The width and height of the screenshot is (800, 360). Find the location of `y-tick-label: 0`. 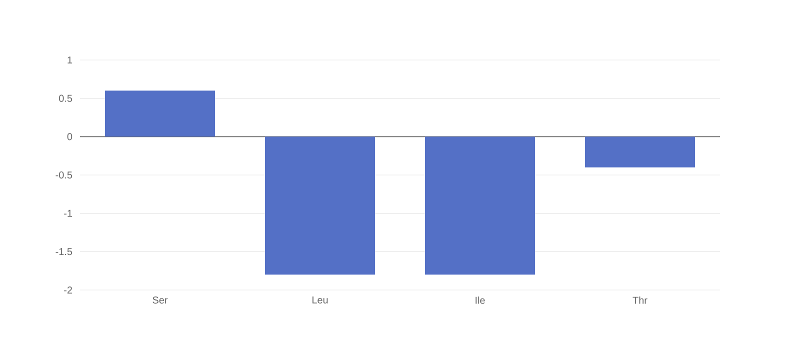

y-tick-label: 0 is located at coordinates (69, 136).